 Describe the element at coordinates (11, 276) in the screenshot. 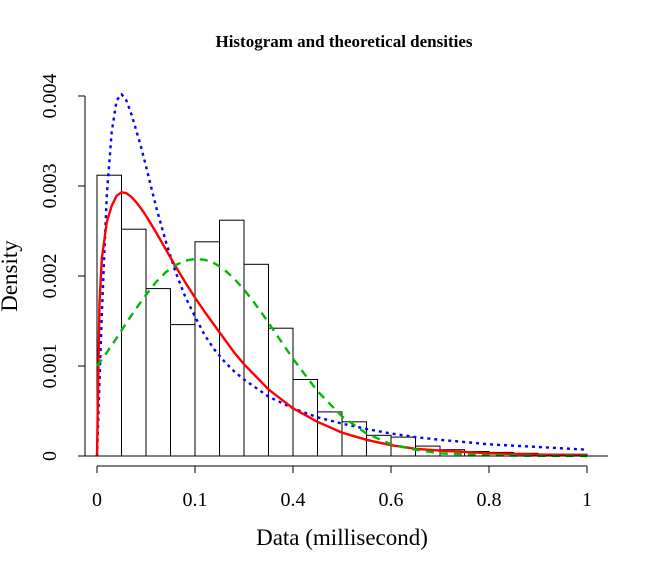

I see `y-axis-label: Density` at that location.